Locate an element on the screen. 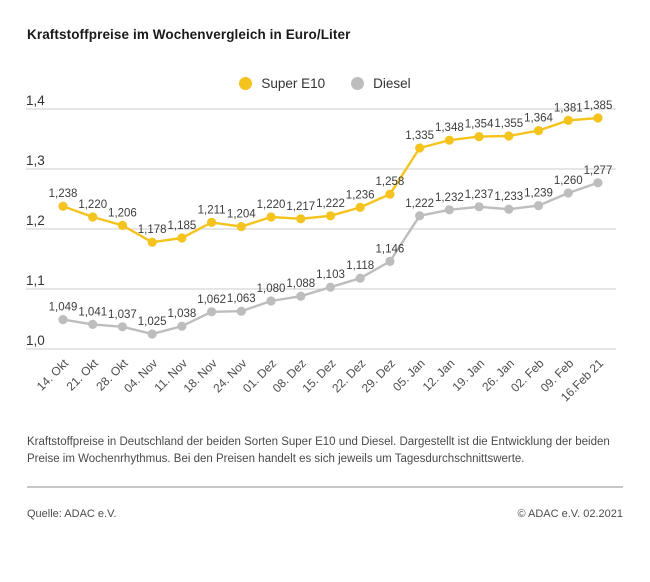 This screenshot has height=582, width=650. y-axis-tick-label: 1,0 is located at coordinates (35, 340).